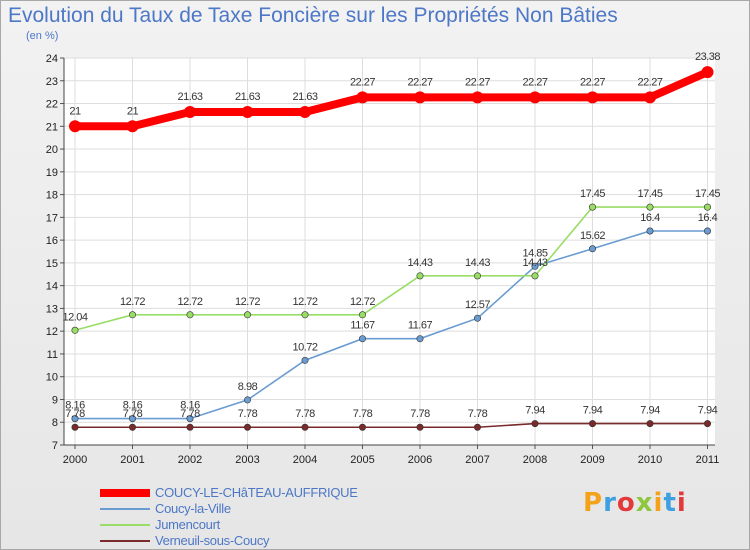 This screenshot has width=750, height=550. What do you see at coordinates (420, 326) in the screenshot?
I see `data-label: 11.67` at bounding box center [420, 326].